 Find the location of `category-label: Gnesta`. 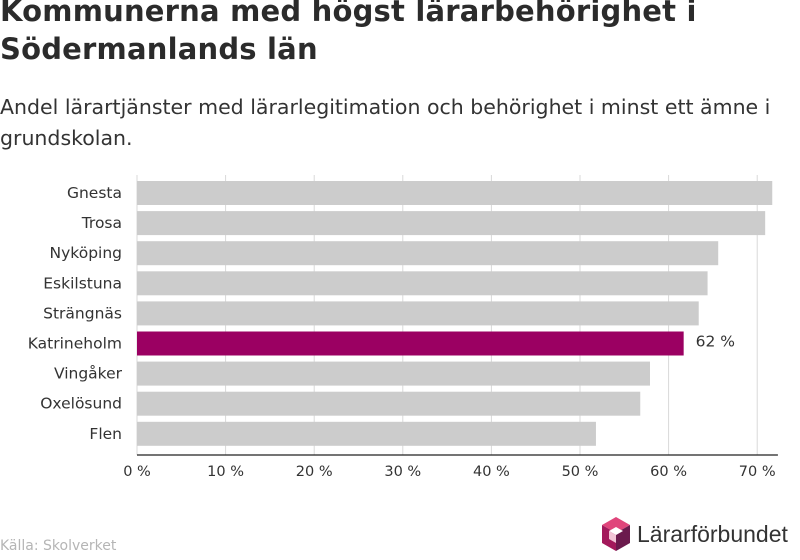

category-label: Gnesta is located at coordinates (94, 193).